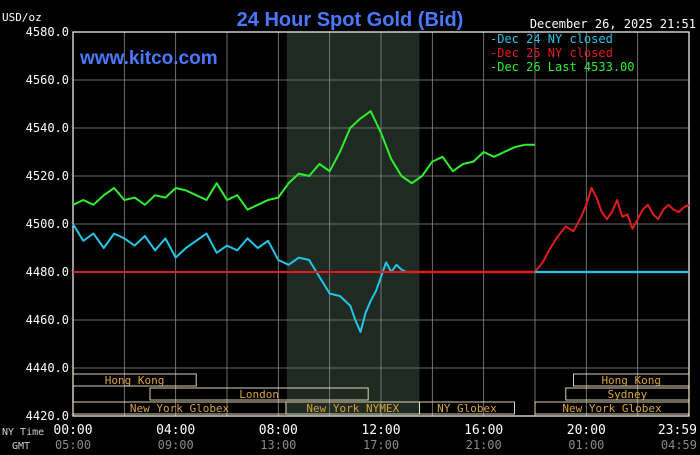 Image resolution: width=700 pixels, height=455 pixels. Describe the element at coordinates (562, 67) in the screenshot. I see `legend-entry: -Dec 26 Last 4533.00` at that location.